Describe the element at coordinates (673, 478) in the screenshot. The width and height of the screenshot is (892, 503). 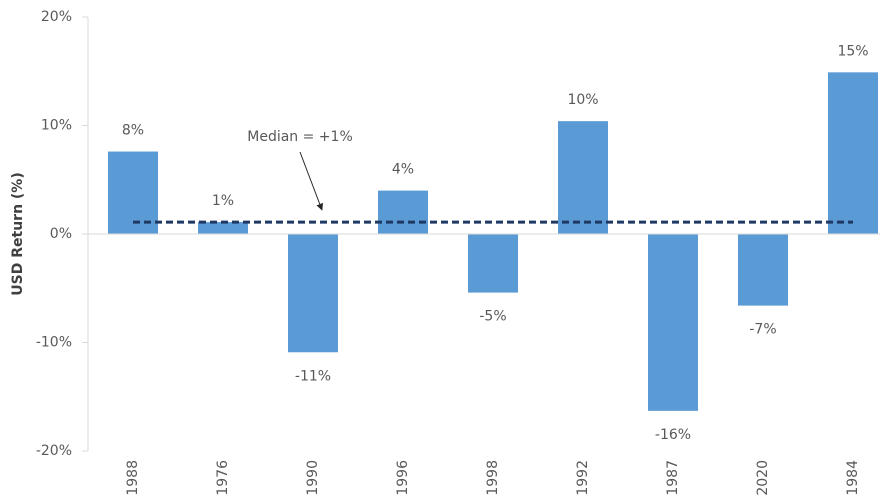
I see `x-tick-label: 1987` at that location.